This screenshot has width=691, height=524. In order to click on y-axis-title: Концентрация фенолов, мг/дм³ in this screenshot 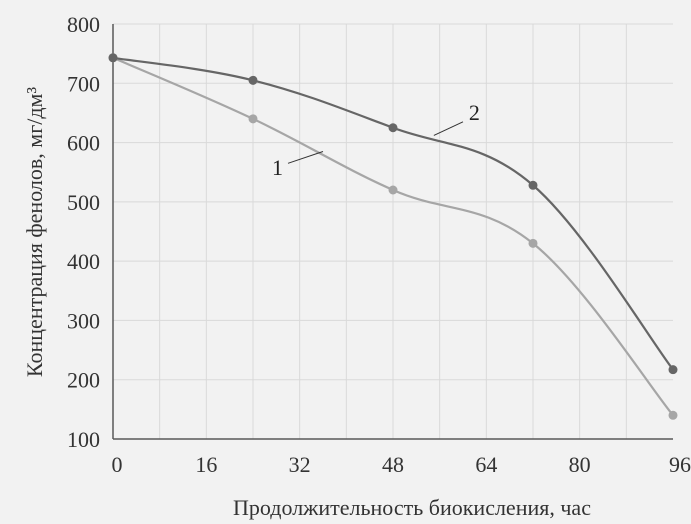, I will do `click(34, 232)`.